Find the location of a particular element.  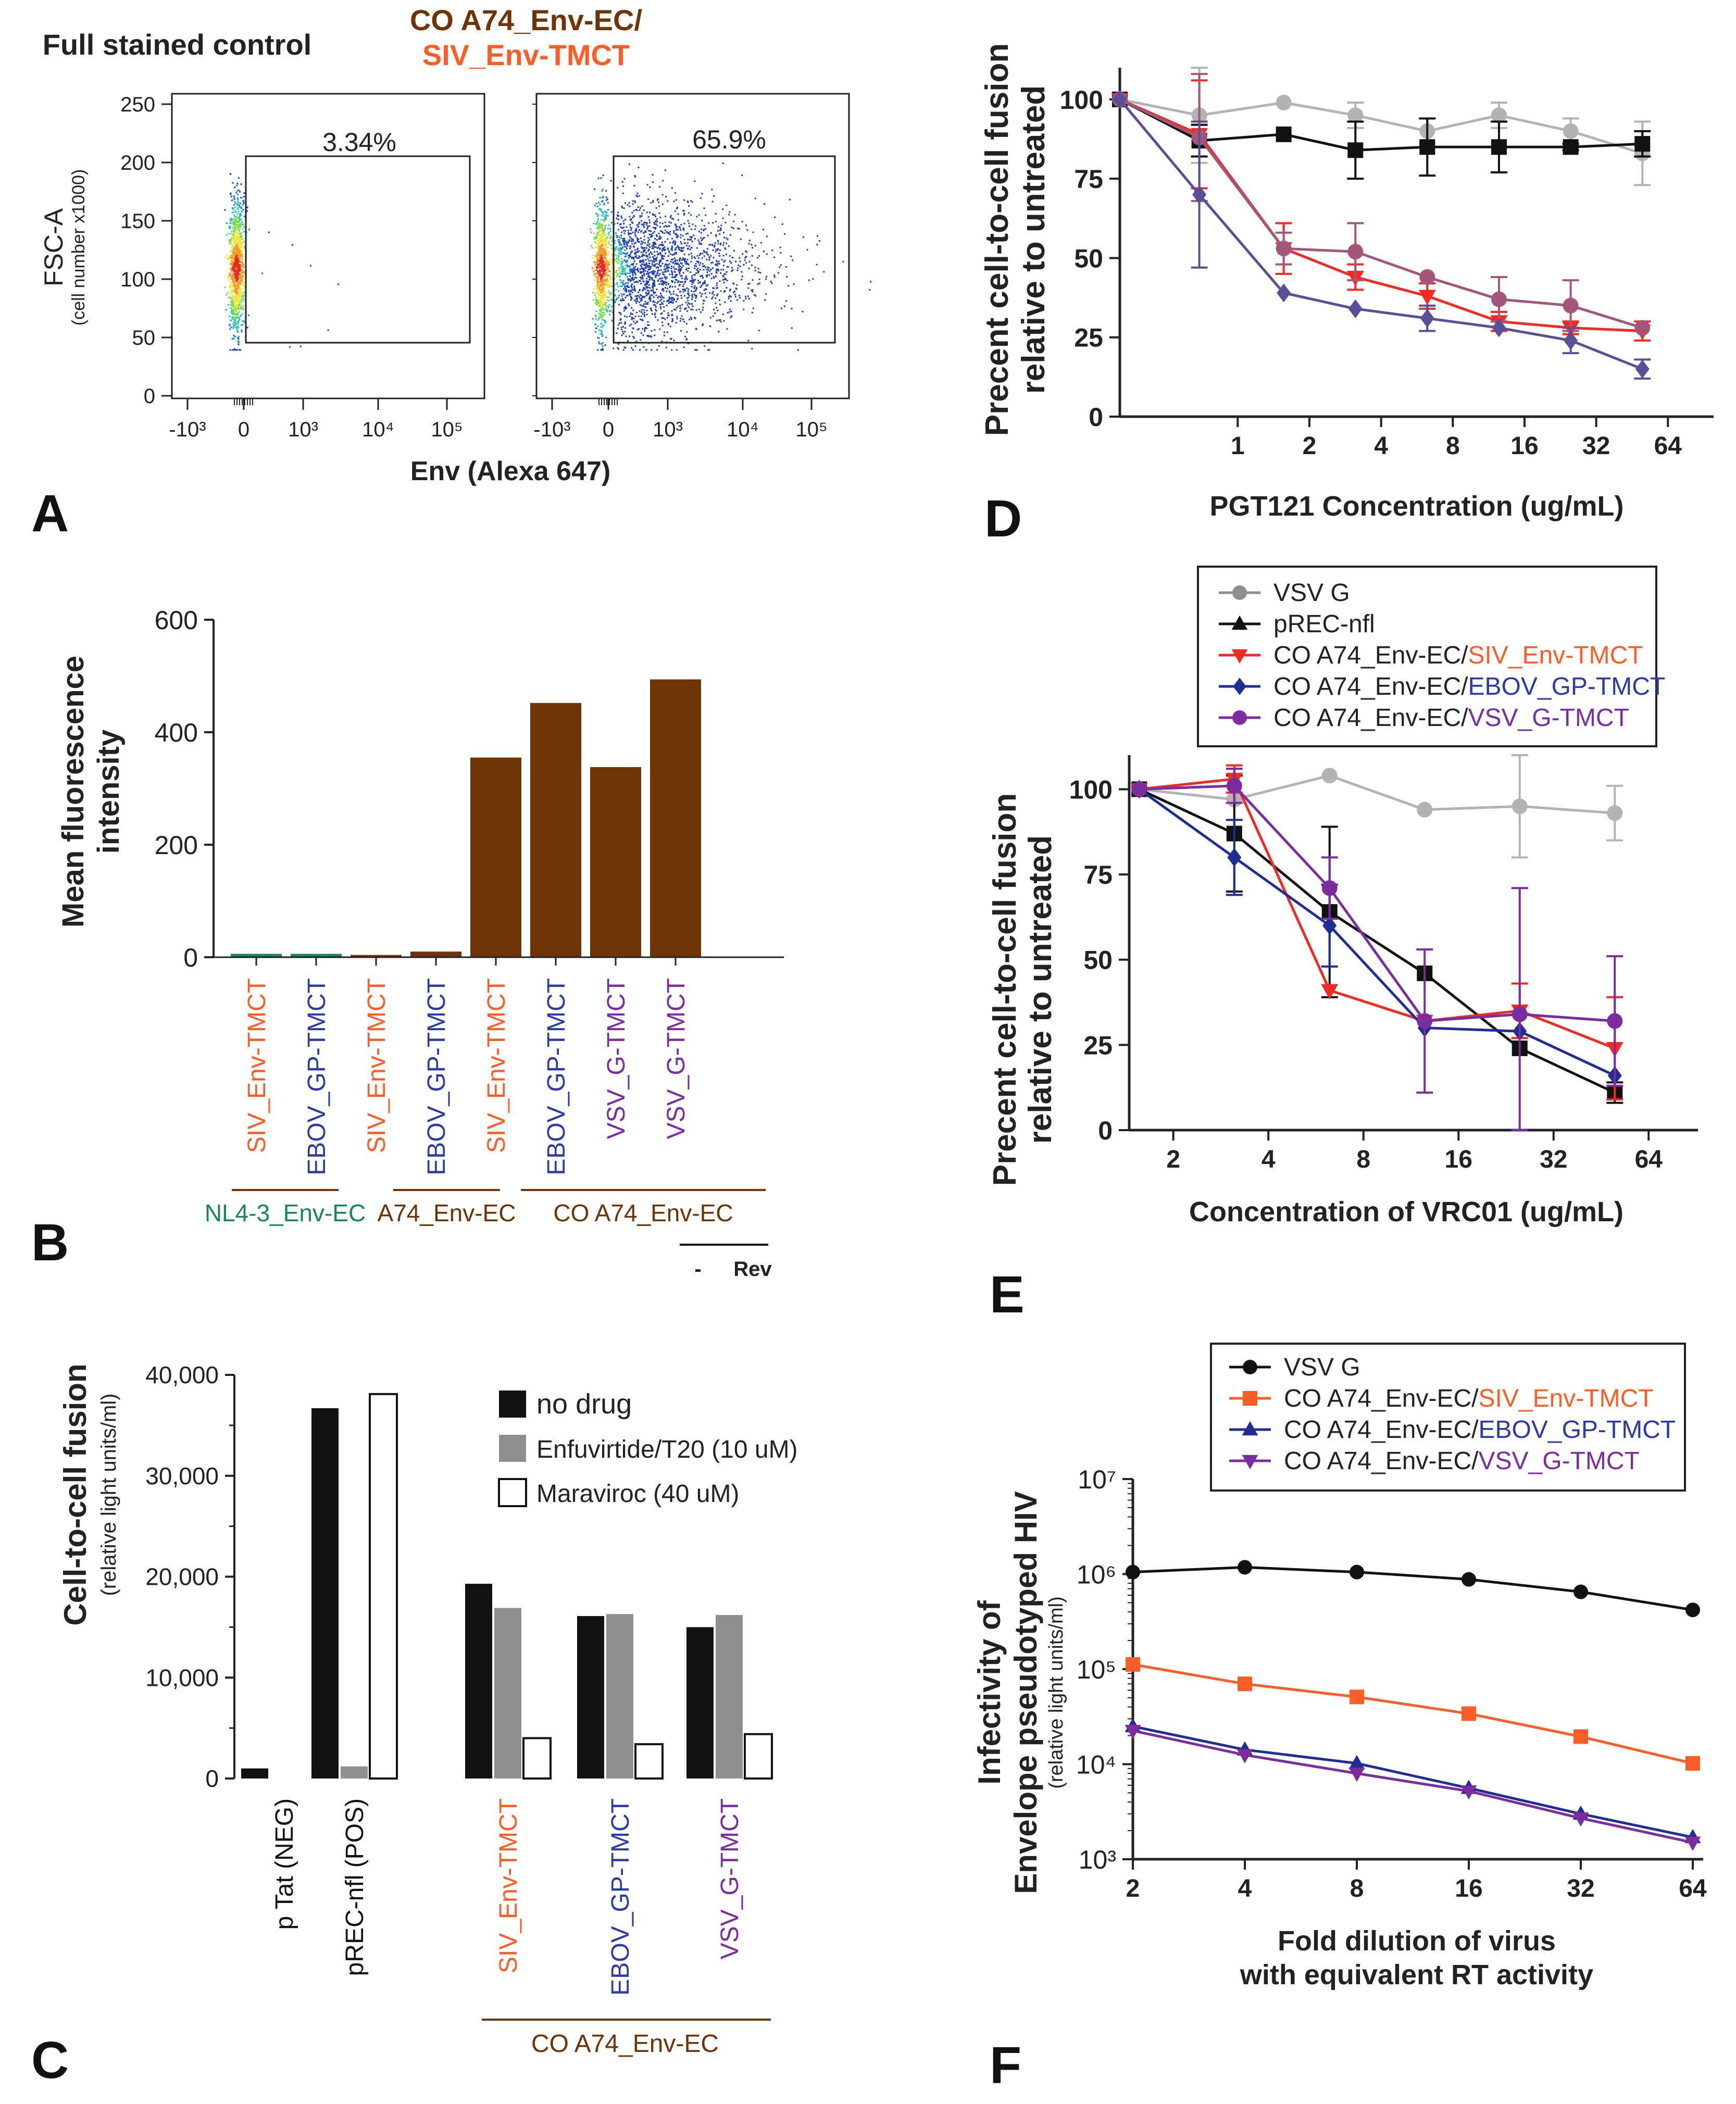

legend-label: CO A74_Env-EC/SIV_Env-TMCT is located at coordinates (1458, 655).